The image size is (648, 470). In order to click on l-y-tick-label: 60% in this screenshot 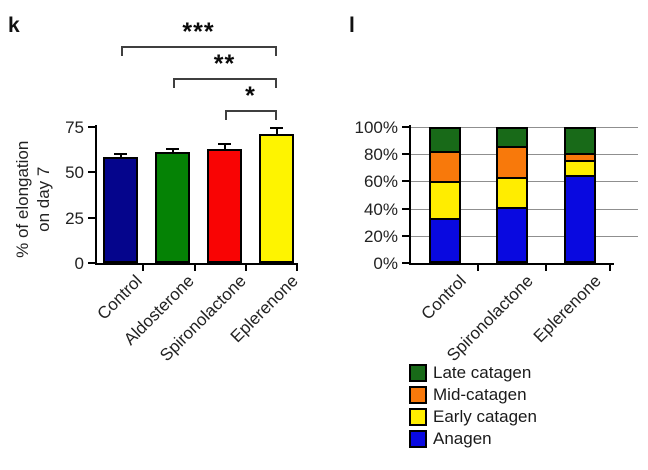, I will do `click(380, 182)`.